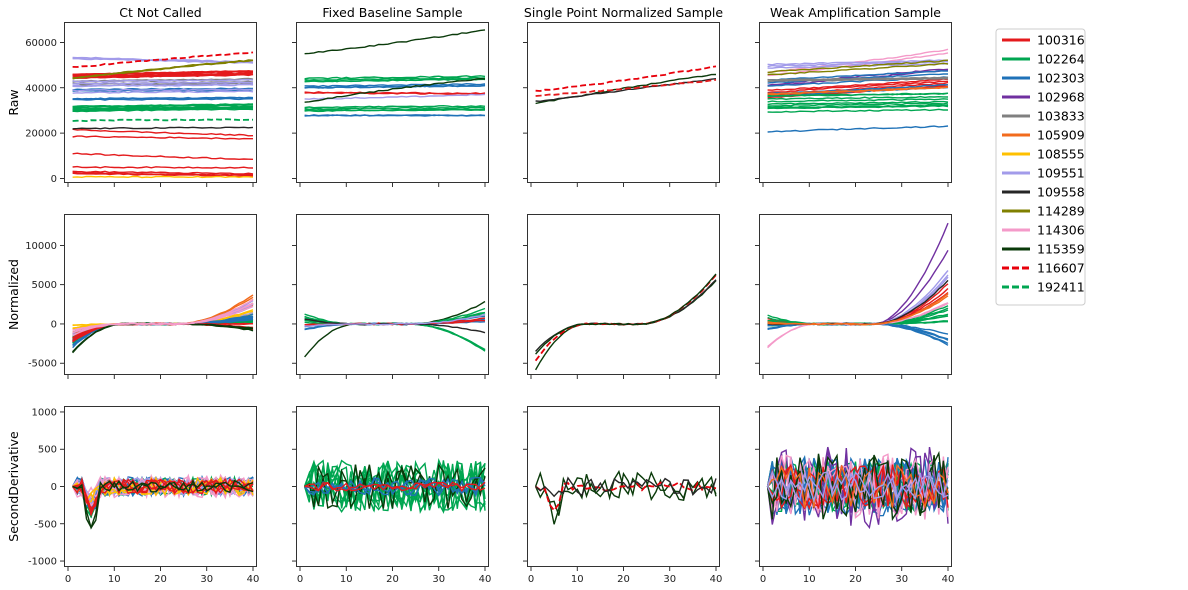 The height and width of the screenshot is (590, 1188). I want to click on row-label: Normalized, so click(13, 294).